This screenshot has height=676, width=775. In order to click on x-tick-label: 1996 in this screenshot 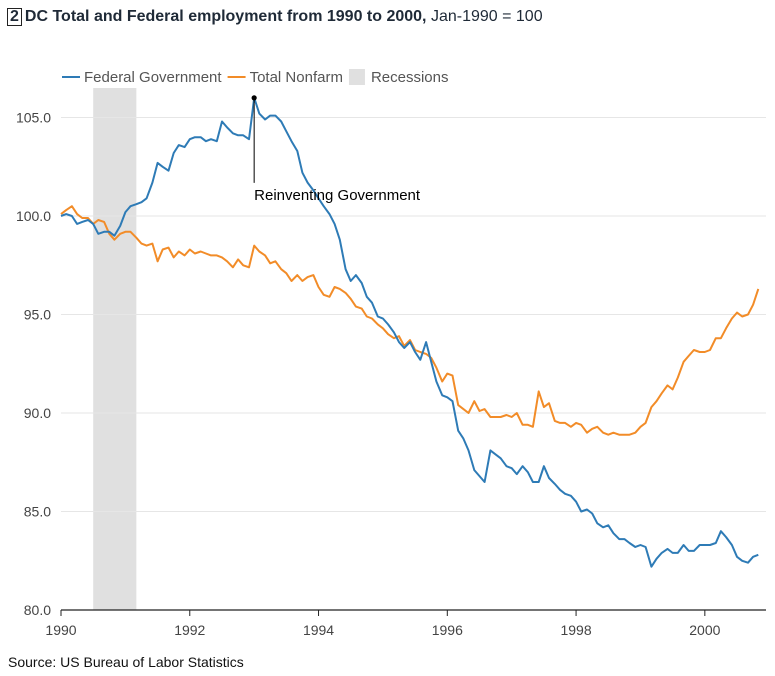, I will do `click(447, 630)`.